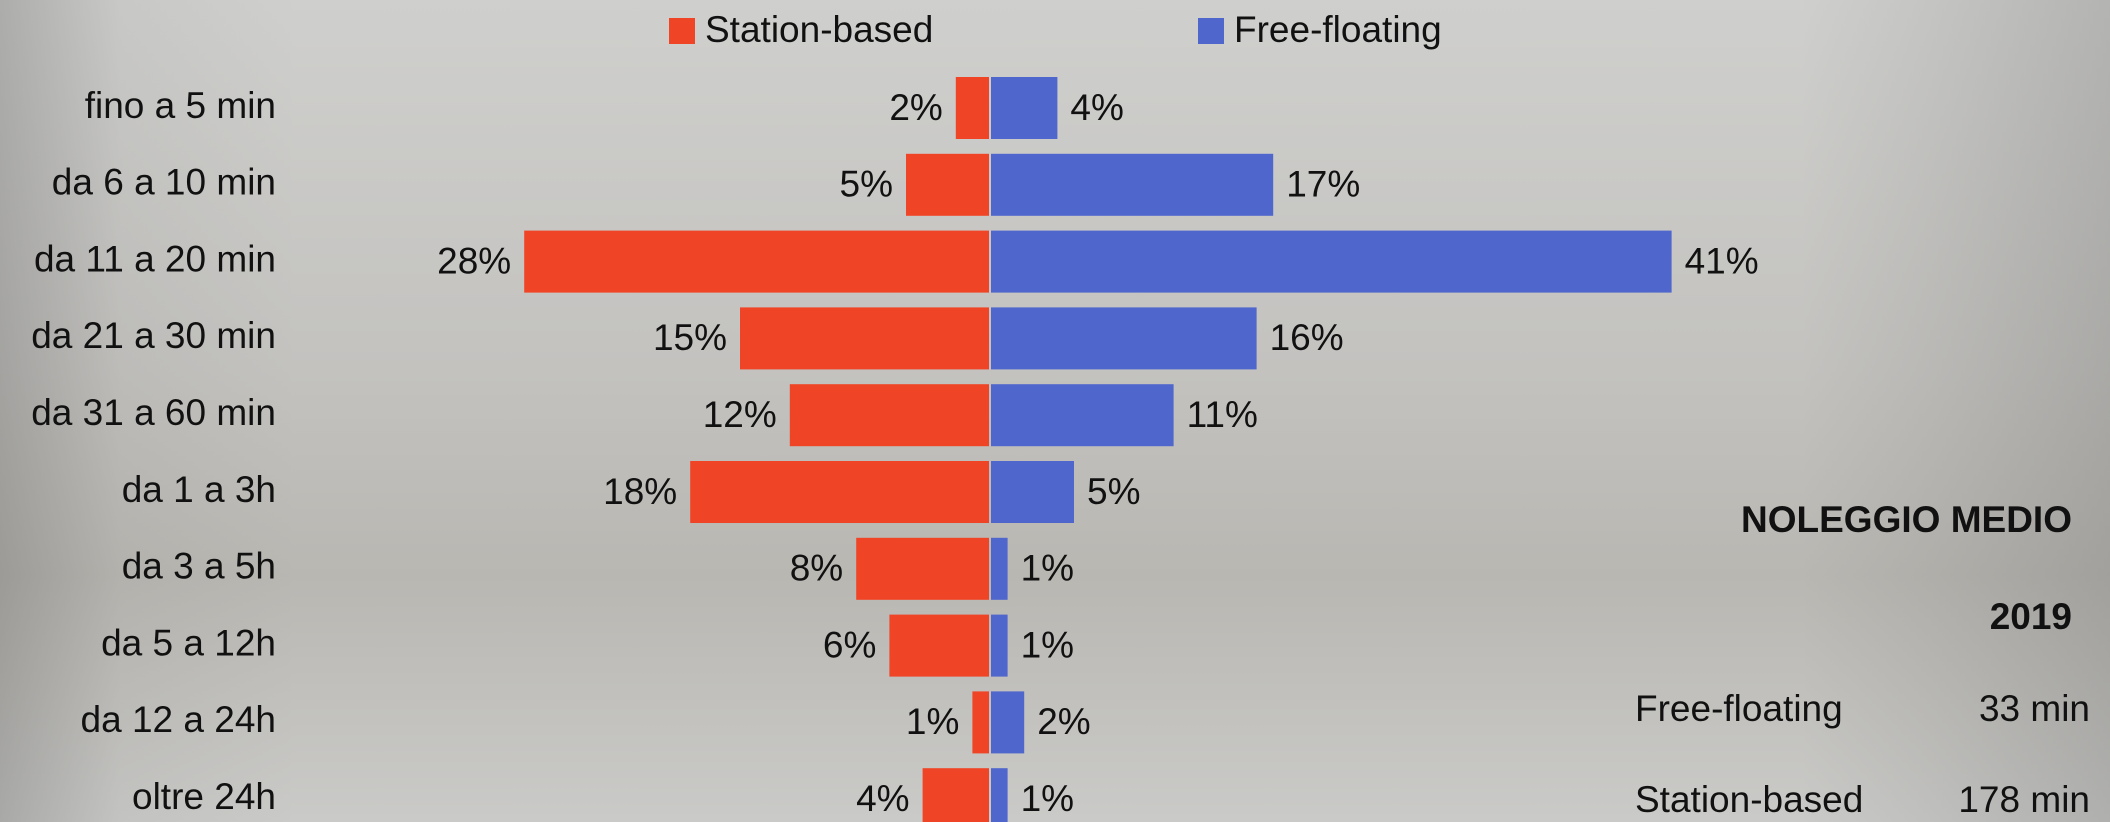 The width and height of the screenshot is (2110, 822). What do you see at coordinates (640, 491) in the screenshot?
I see `data-label: 18%` at bounding box center [640, 491].